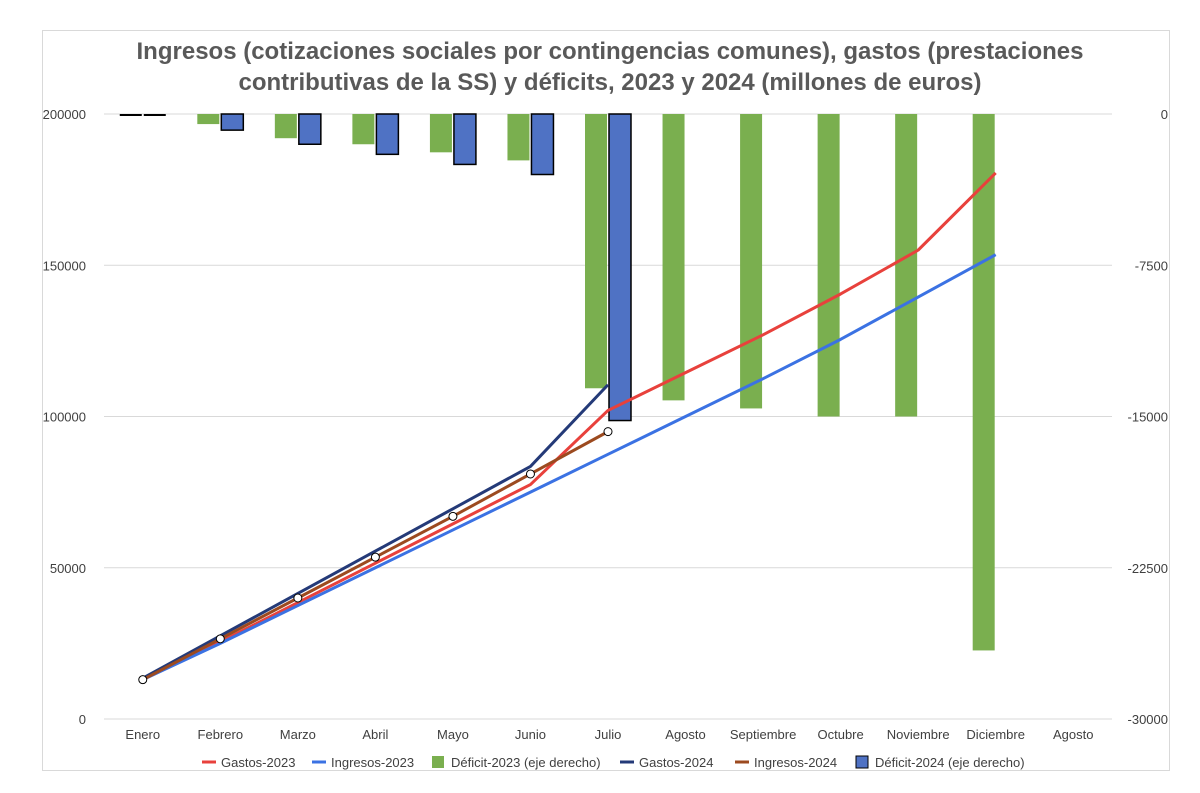  Describe the element at coordinates (918, 734) in the screenshot. I see `x-tick-label: Noviembre` at that location.